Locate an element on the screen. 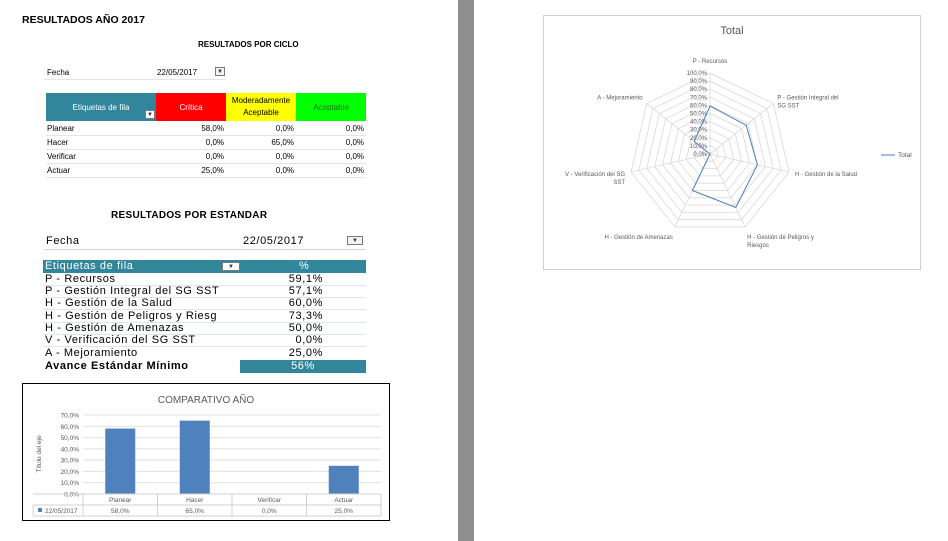 Image resolution: width=948 pixels, height=541 pixels. report-title: RESULTADOS AÑO 2017 is located at coordinates (83, 20).